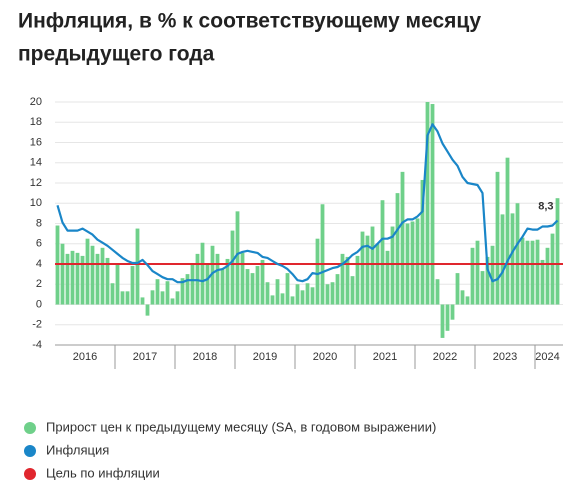 The image size is (569, 485). I want to click on y-tick-label: 12, so click(36, 183).